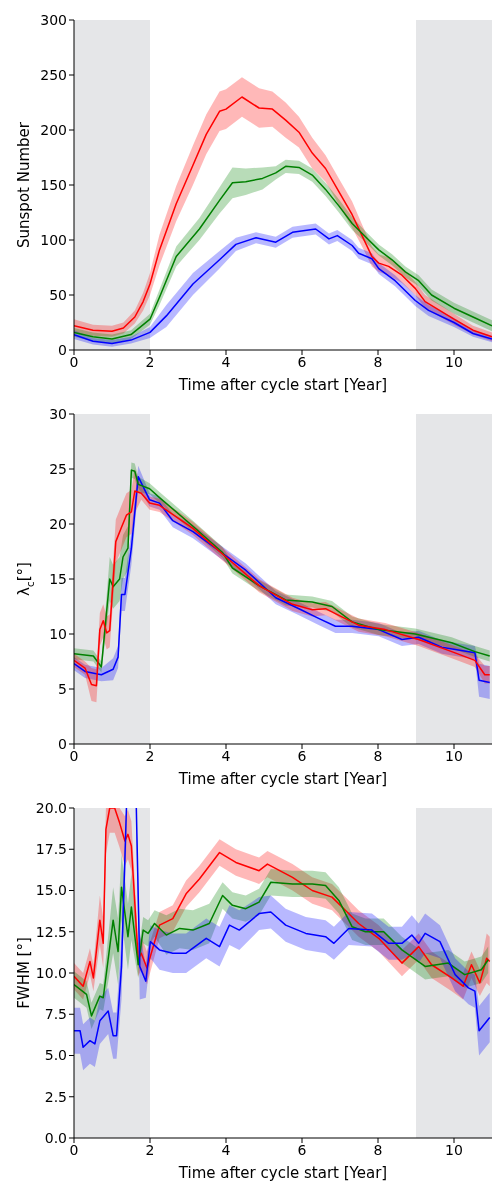  What do you see at coordinates (51, 849) in the screenshot?
I see `y-tick-label: 17.5` at bounding box center [51, 849].